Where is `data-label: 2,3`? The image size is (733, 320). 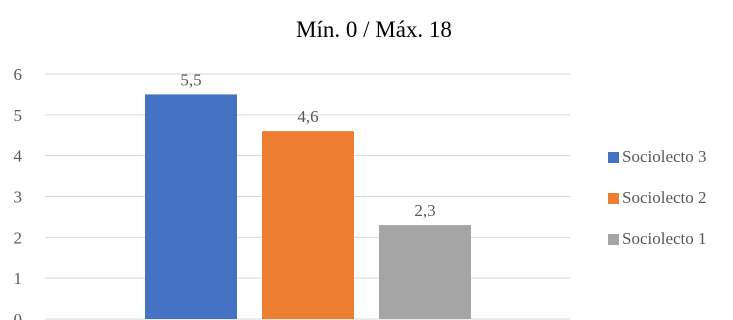
data-label: 2,3 is located at coordinates (424, 210).